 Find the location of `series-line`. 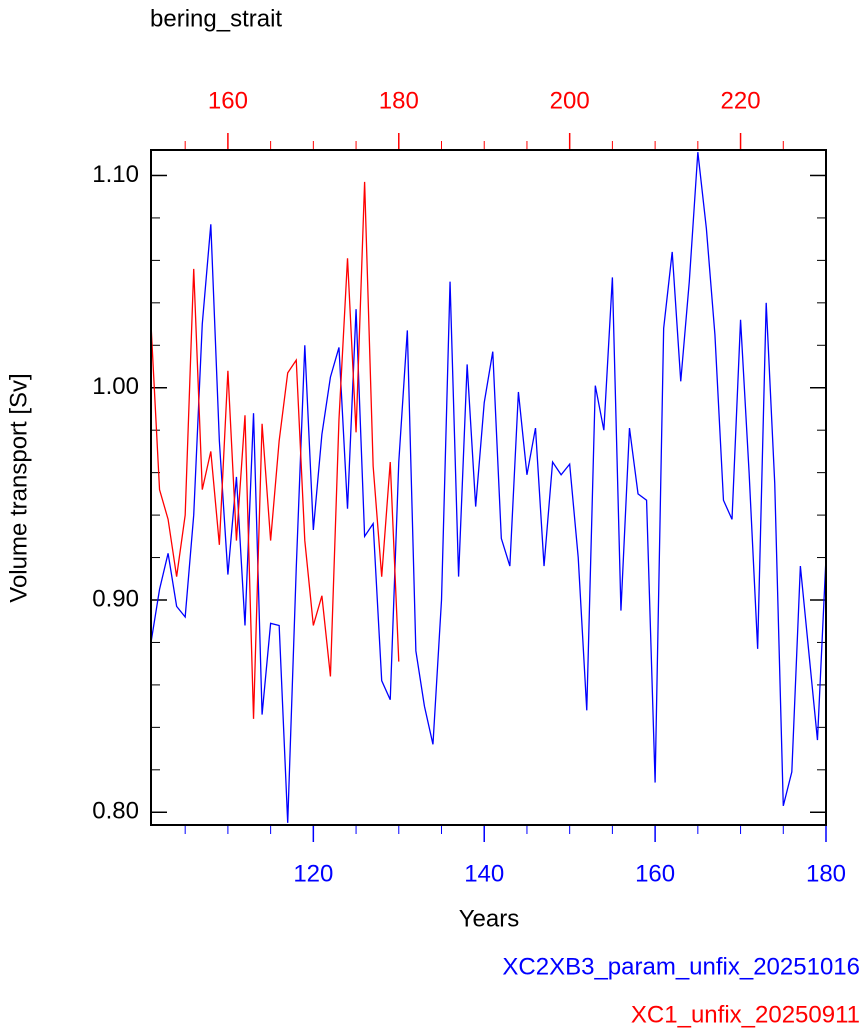

series-line is located at coordinates (275, 450).